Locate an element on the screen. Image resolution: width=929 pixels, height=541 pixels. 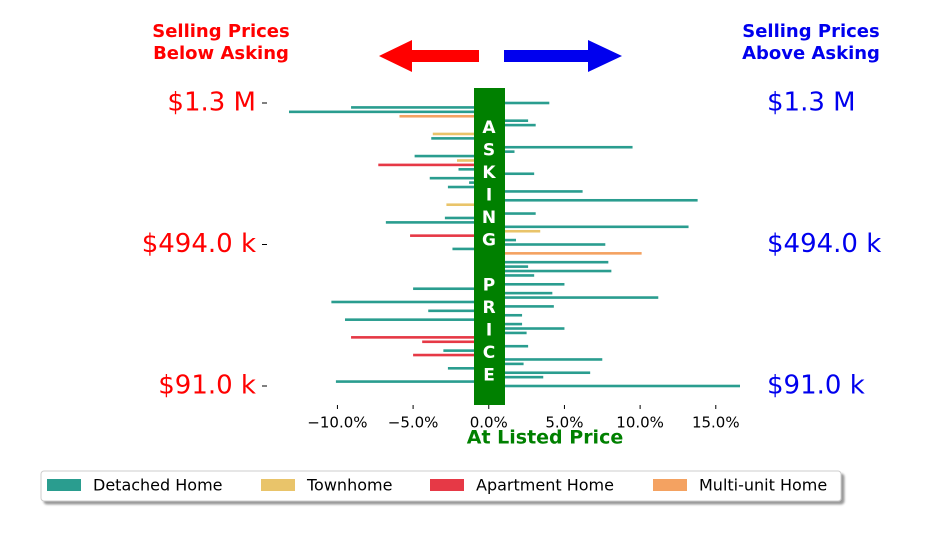
legend-label: Townhome is located at coordinates (349, 485).